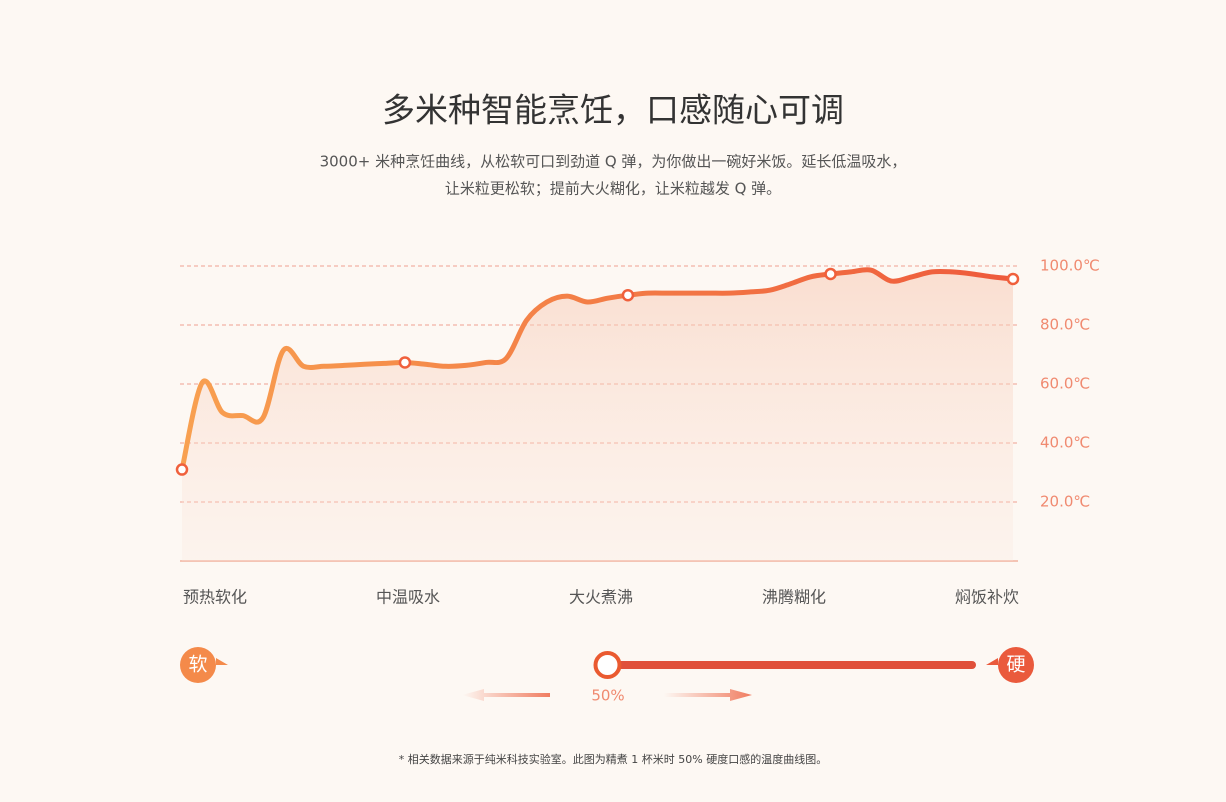 This screenshot has width=1226, height=802. I want to click on y-tick-label: 80.0℃, so click(1065, 325).